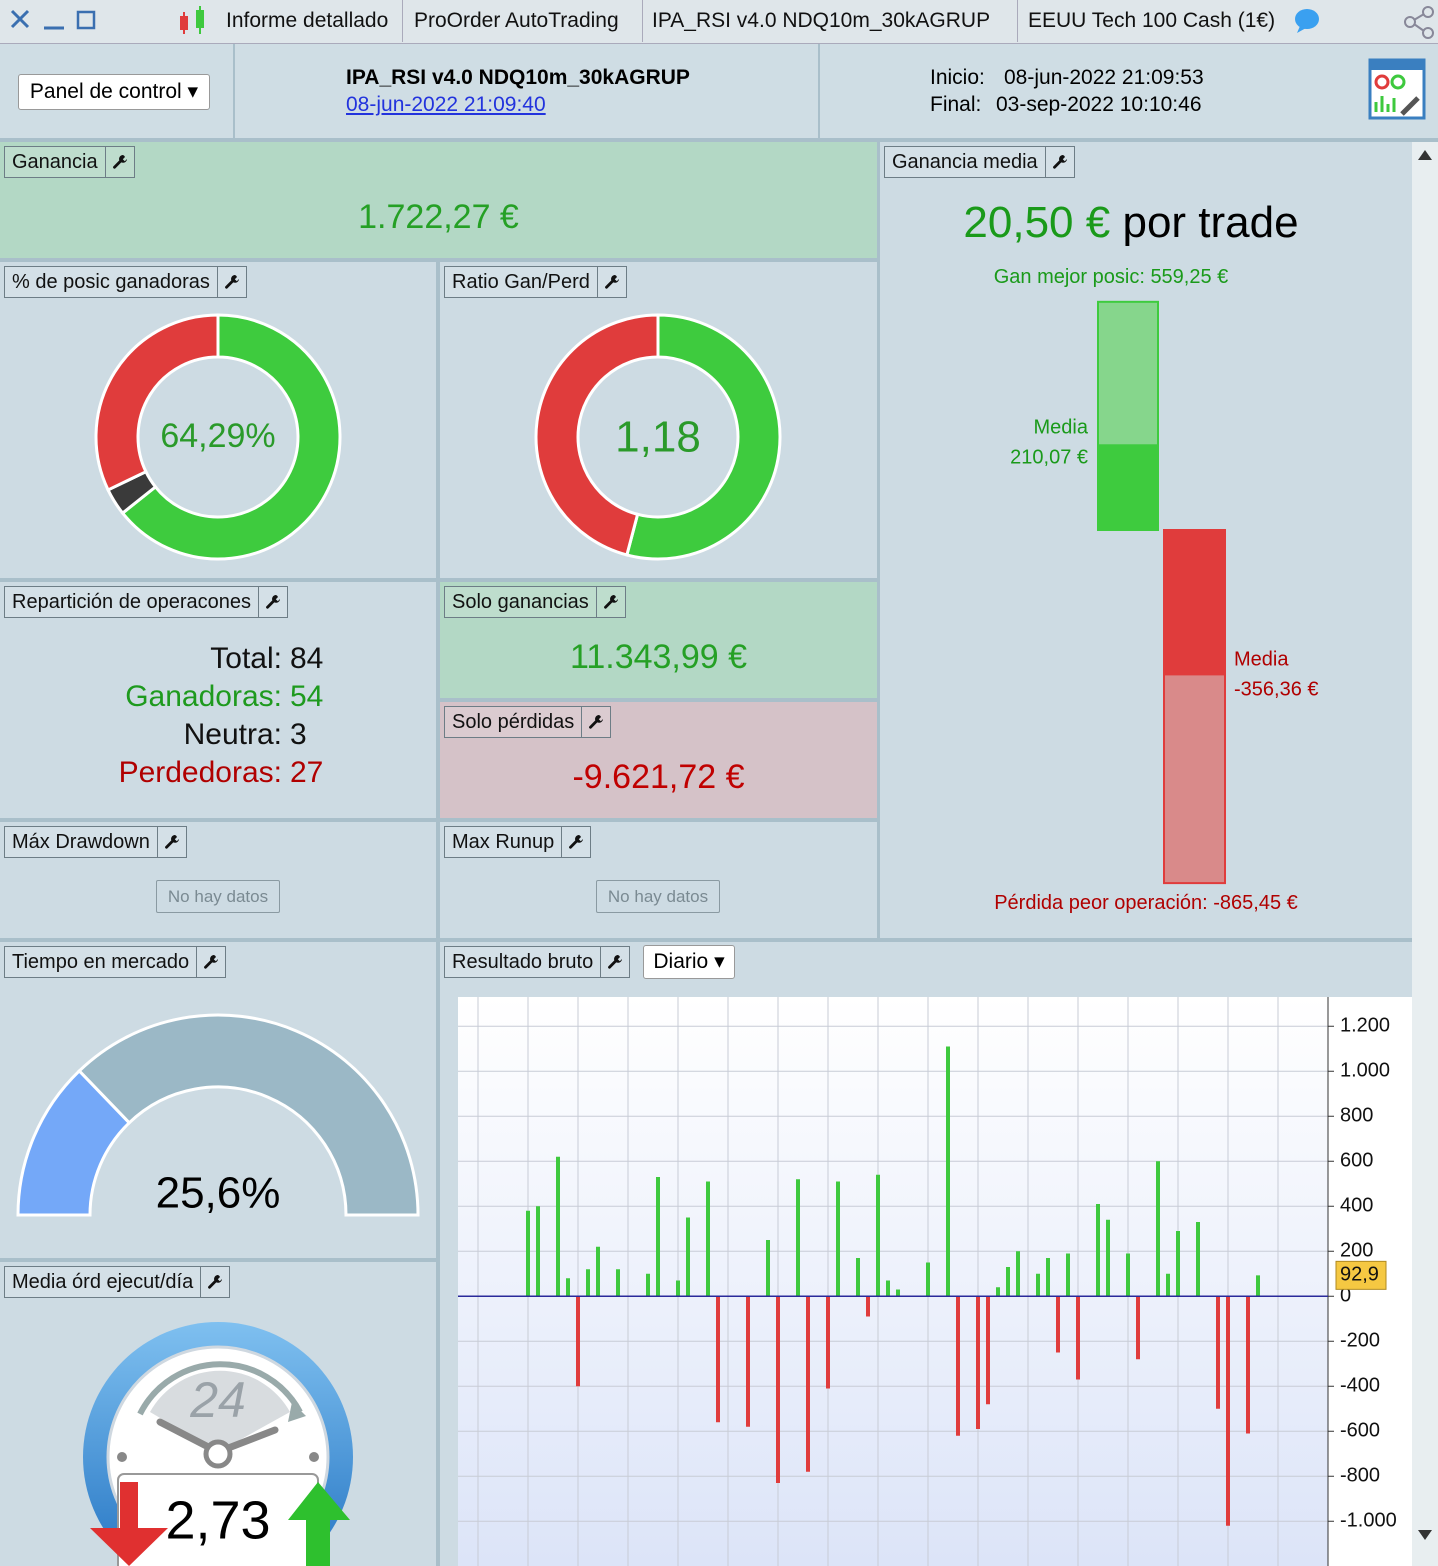 The height and width of the screenshot is (1566, 1438). What do you see at coordinates (1345, 1296) in the screenshot?
I see `y-tick-label: 0` at bounding box center [1345, 1296].